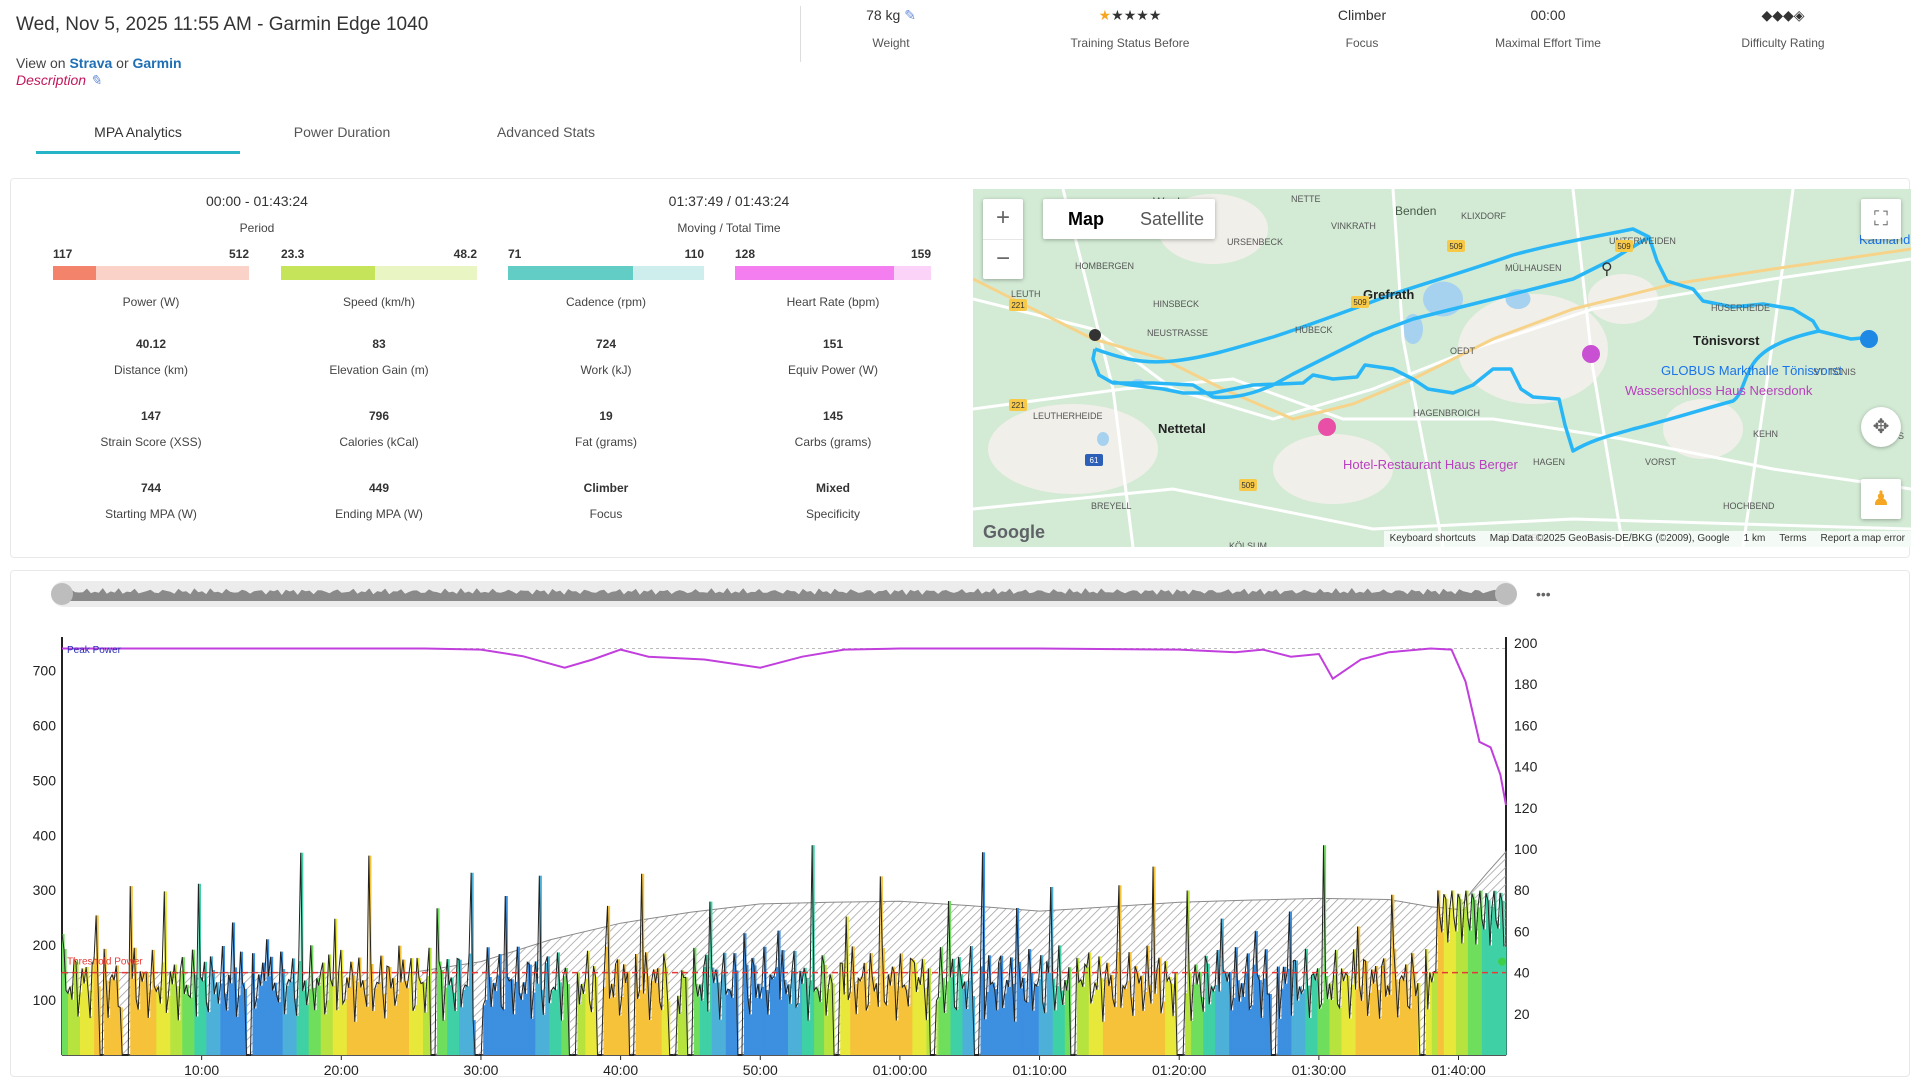 The image size is (1920, 1077). What do you see at coordinates (1526, 849) in the screenshot?
I see `y-tick-right: 100` at bounding box center [1526, 849].